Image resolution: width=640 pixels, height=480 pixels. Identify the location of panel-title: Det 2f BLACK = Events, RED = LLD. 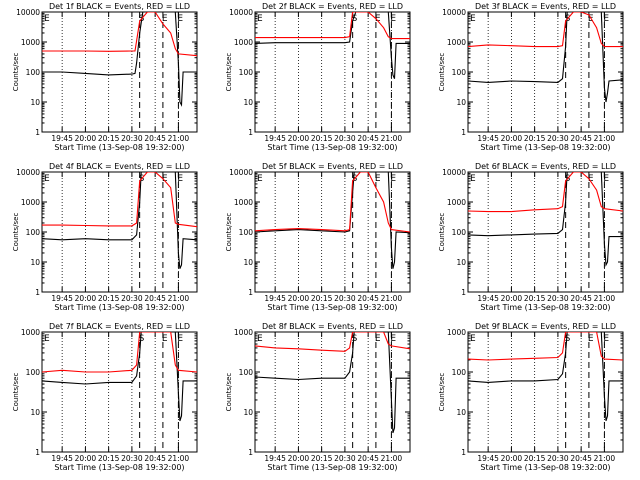
(332, 6).